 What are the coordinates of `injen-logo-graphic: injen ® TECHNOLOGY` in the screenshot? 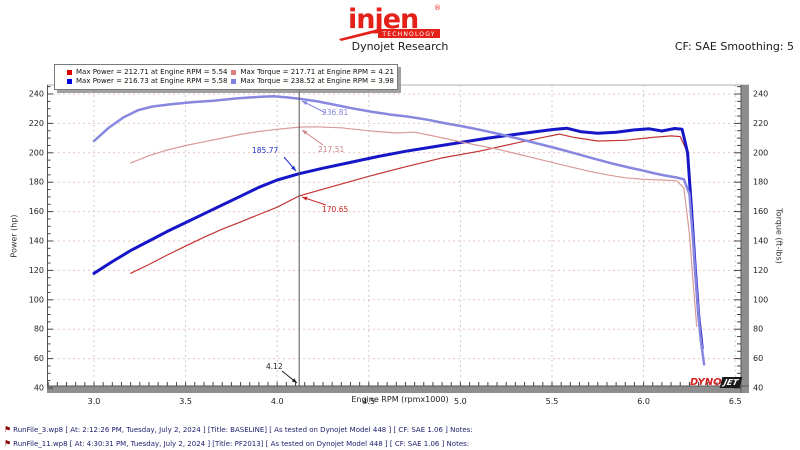 It's located at (390, 22).